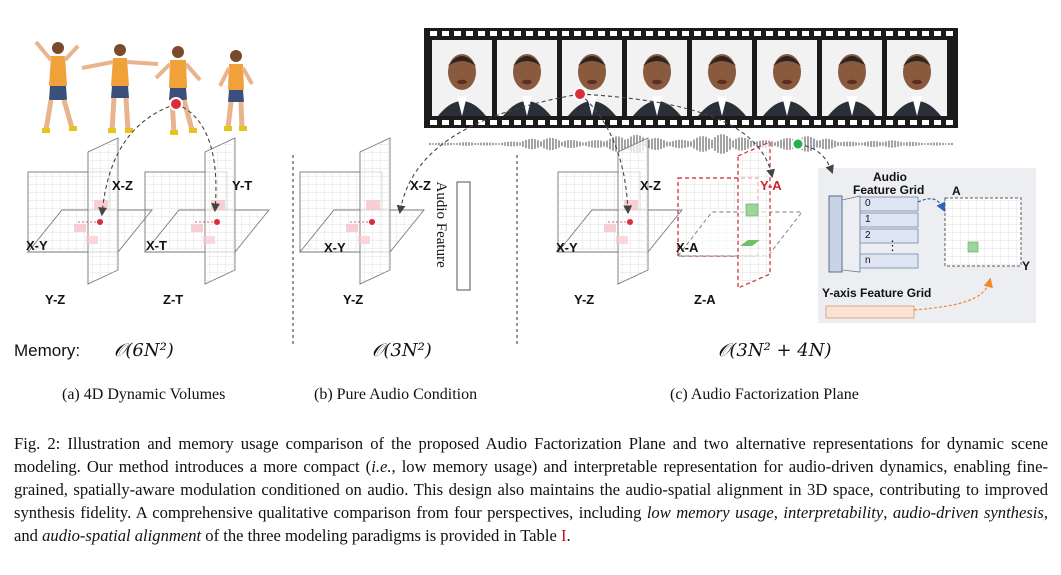 The width and height of the screenshot is (1061, 575). Describe the element at coordinates (771, 185) in the screenshot. I see `plane-label-ya-c: Y-A` at that location.